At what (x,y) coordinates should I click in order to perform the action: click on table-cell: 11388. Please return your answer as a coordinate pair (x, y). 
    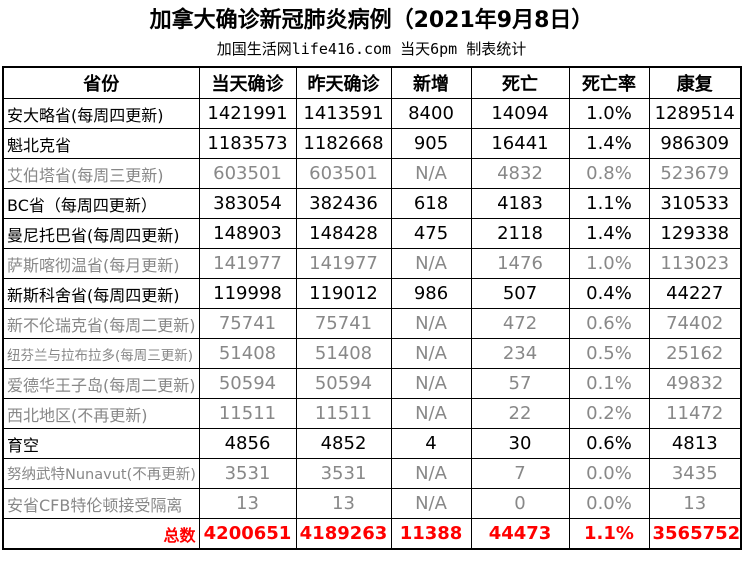
    Looking at the image, I should click on (431, 534).